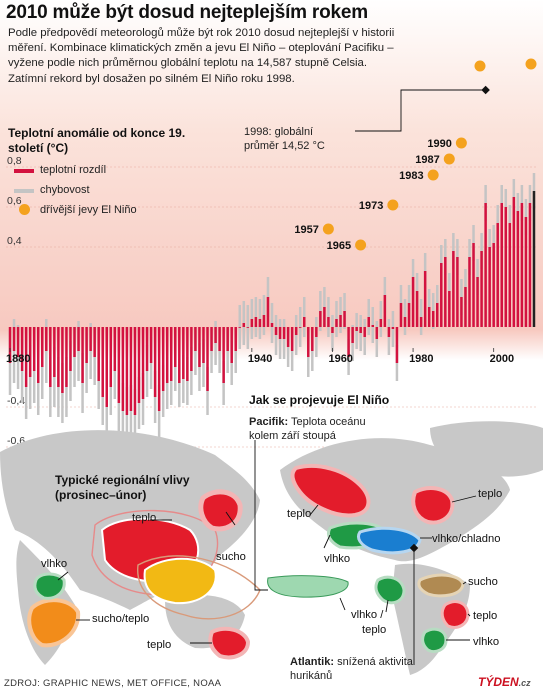 This screenshot has height=693, width=543. What do you see at coordinates (365, 669) in the screenshot?
I see `atlantic-note: Atlantik: snížená aktivita hurikánů` at bounding box center [365, 669].